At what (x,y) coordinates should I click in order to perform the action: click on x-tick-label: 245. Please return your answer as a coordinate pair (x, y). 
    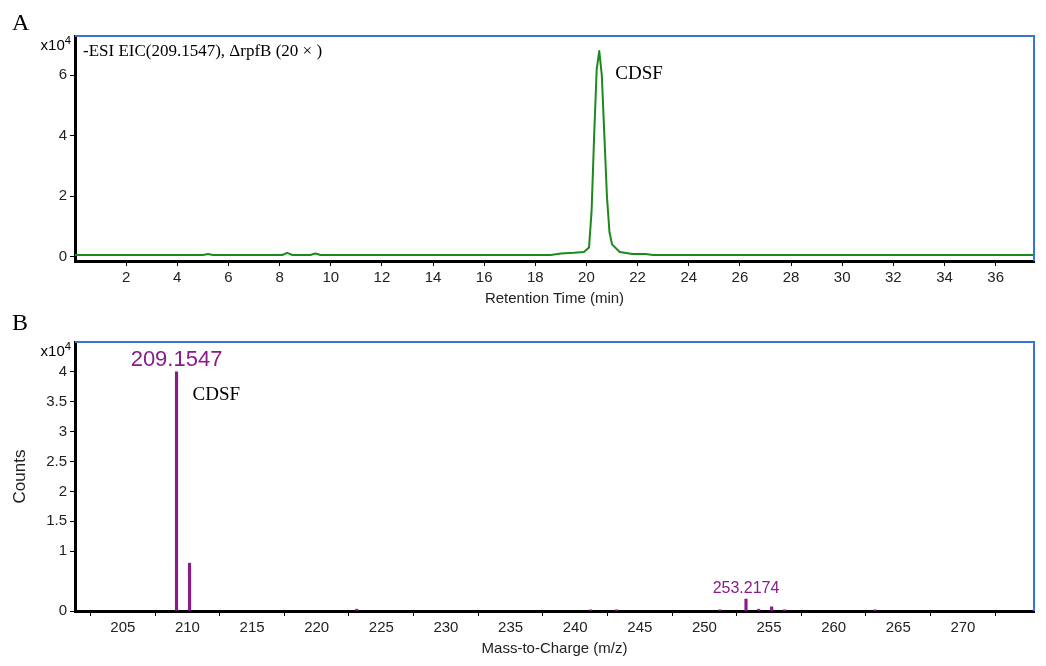
    Looking at the image, I should click on (640, 627).